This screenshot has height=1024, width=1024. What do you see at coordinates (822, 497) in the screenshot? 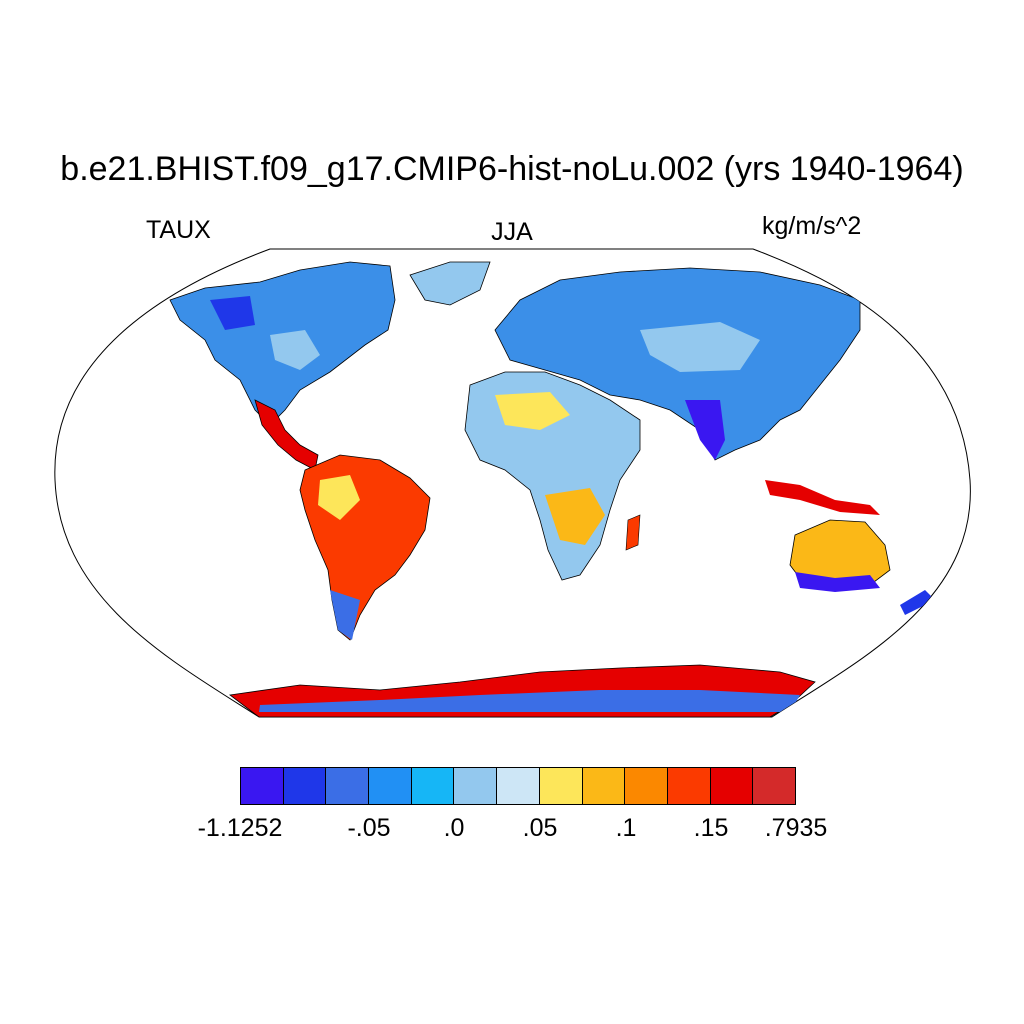
I see `indonesia` at bounding box center [822, 497].